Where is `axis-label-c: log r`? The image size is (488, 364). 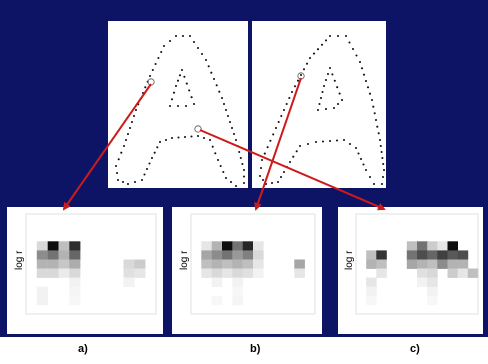
axis-label-c: log r is located at coordinates (349, 260).